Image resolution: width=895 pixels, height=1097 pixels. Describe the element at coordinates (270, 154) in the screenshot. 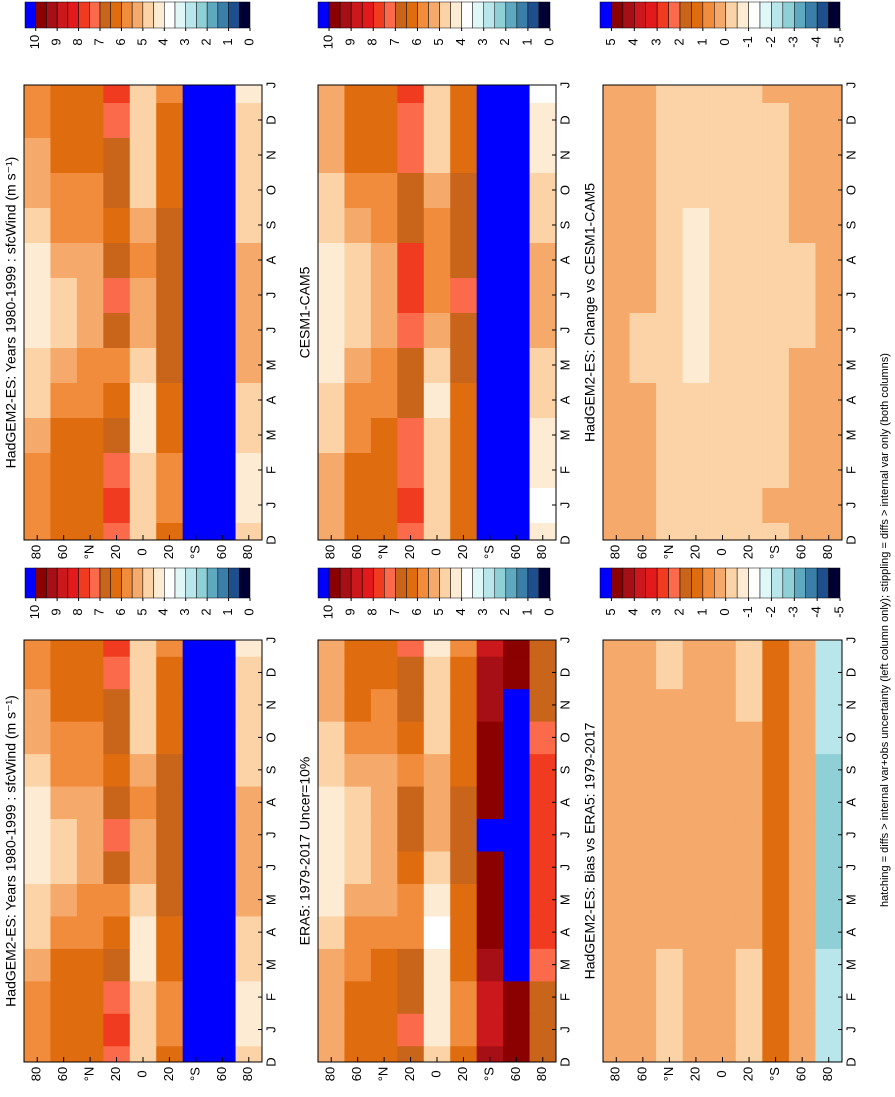

I see `month-label: N` at that location.